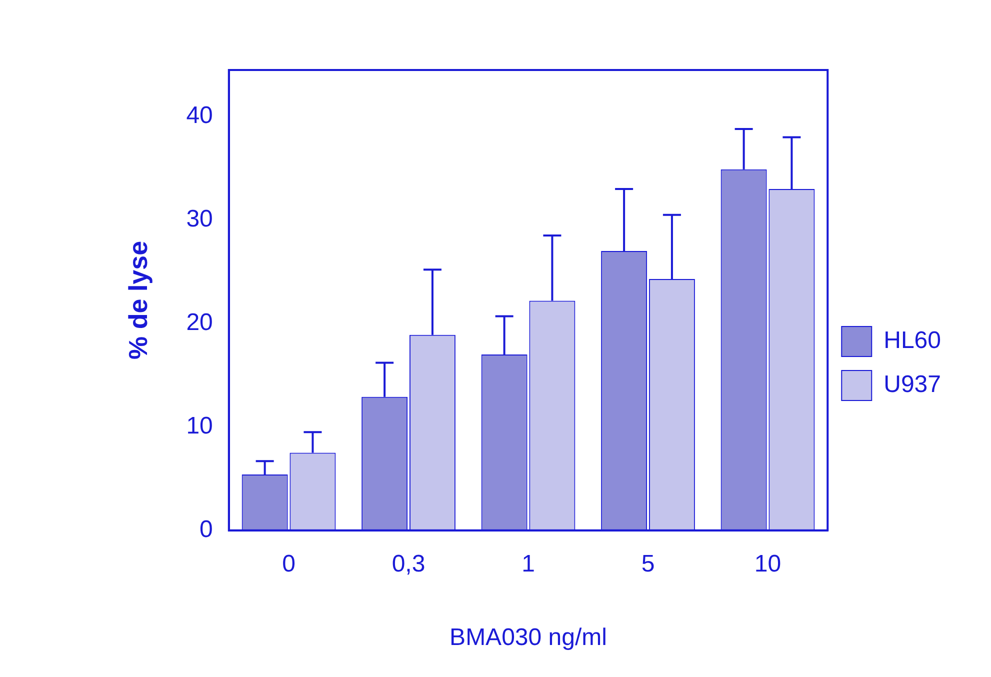 The width and height of the screenshot is (991, 677). I want to click on y-tick-label: 30, so click(199, 219).